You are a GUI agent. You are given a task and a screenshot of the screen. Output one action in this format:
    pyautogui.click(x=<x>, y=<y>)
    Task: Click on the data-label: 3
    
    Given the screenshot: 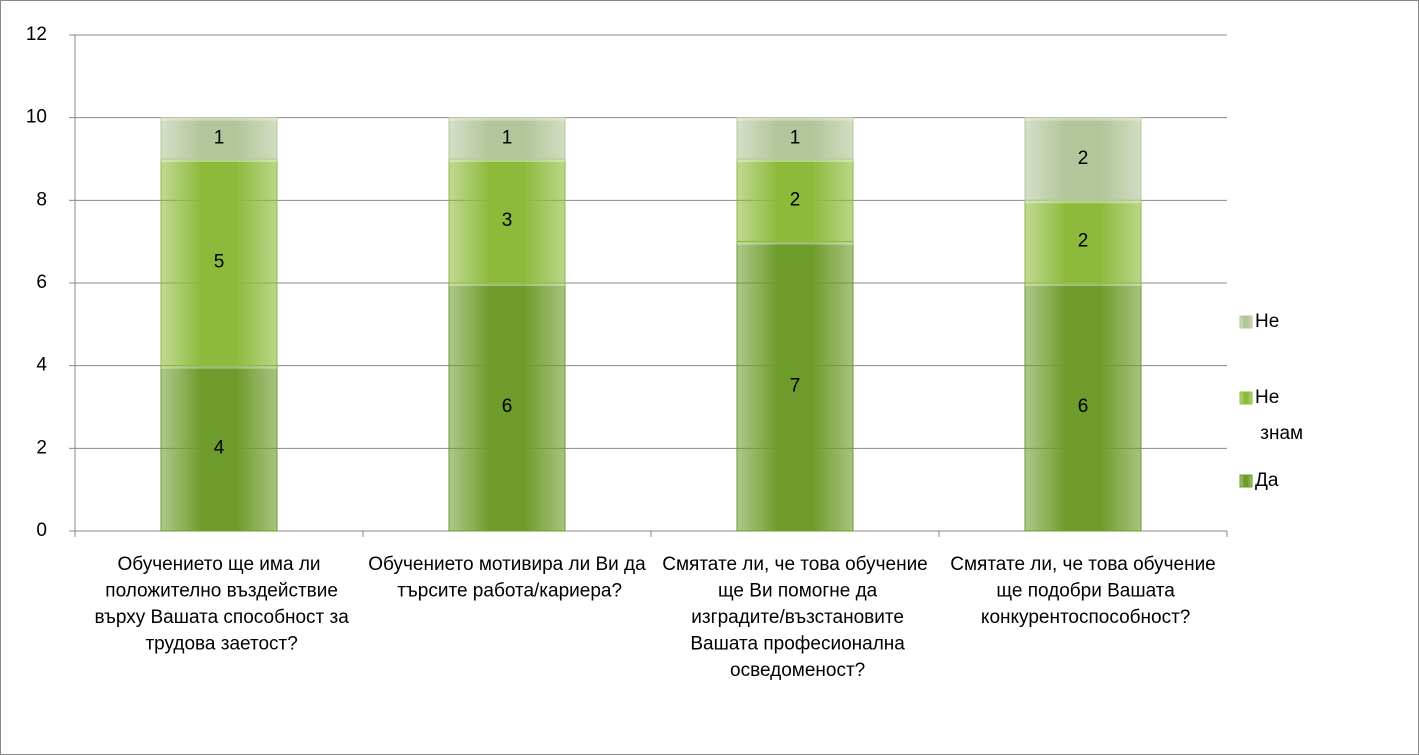 What is the action you would take?
    pyautogui.click(x=507, y=220)
    